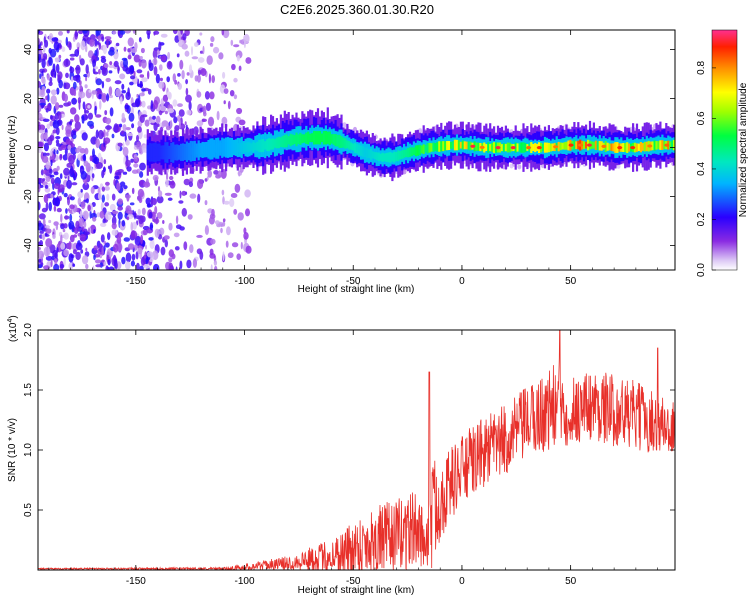  I want to click on colorbar-gradient, so click(724, 150).